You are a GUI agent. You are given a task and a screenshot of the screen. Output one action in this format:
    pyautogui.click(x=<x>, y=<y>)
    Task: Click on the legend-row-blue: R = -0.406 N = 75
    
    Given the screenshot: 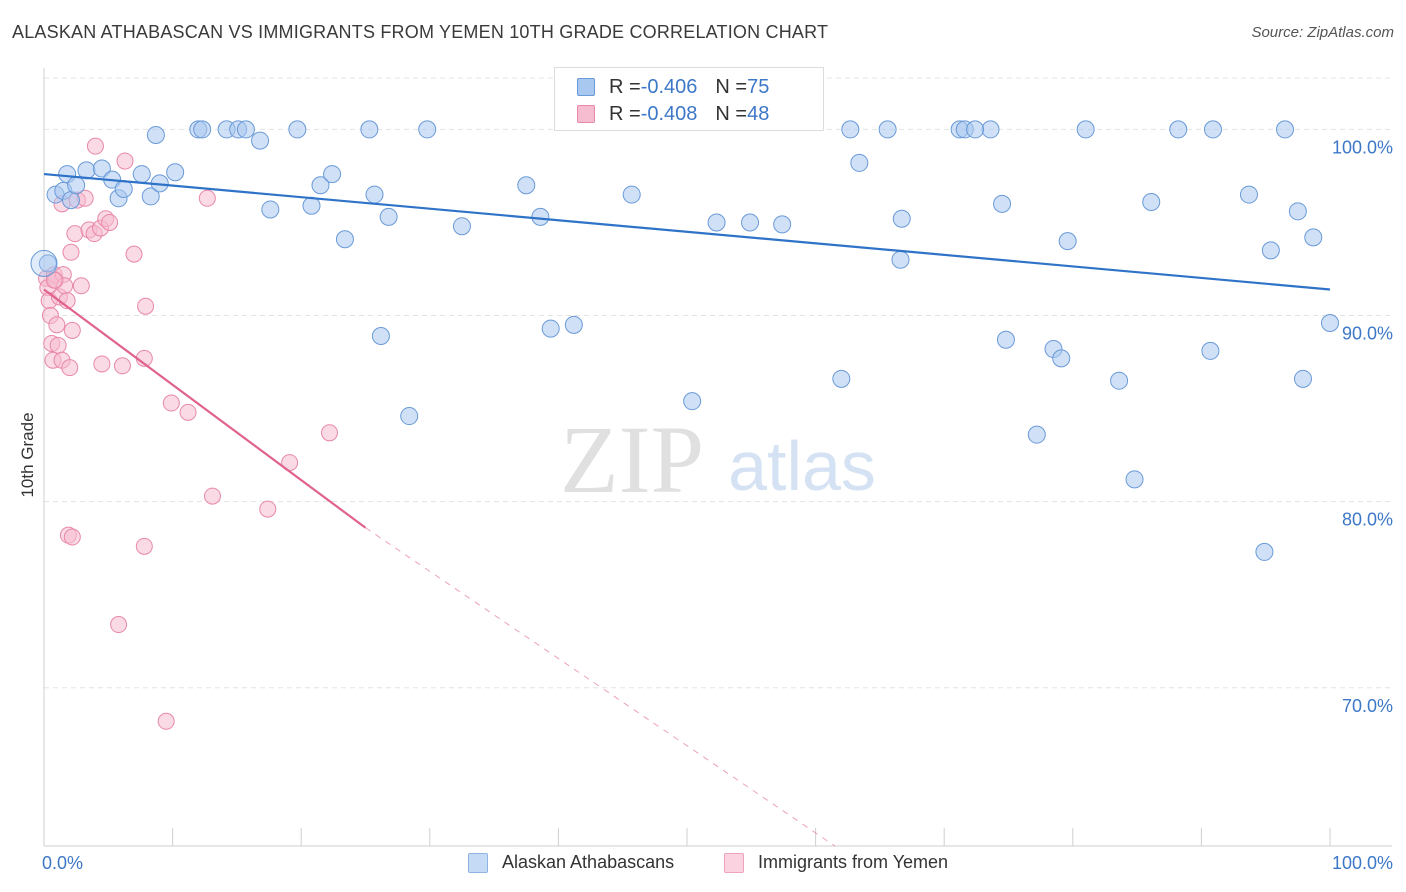 What is the action you would take?
    pyautogui.click(x=673, y=87)
    